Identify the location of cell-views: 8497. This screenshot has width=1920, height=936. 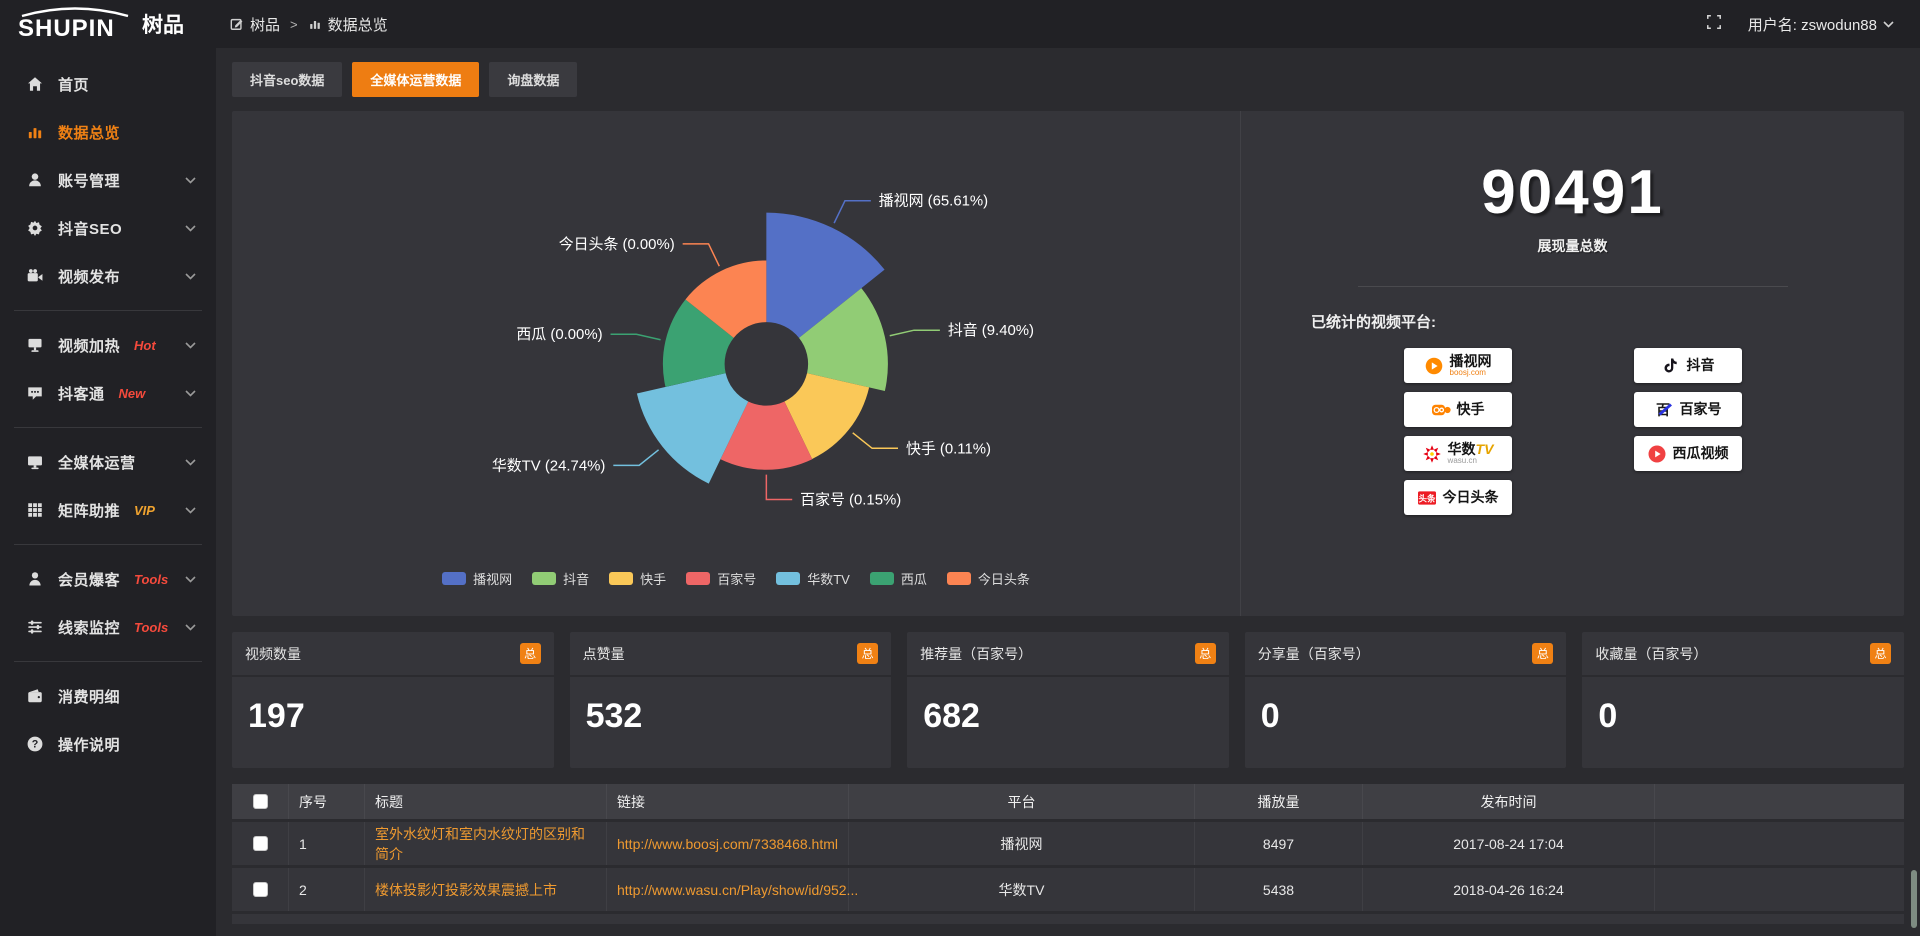
(1278, 843).